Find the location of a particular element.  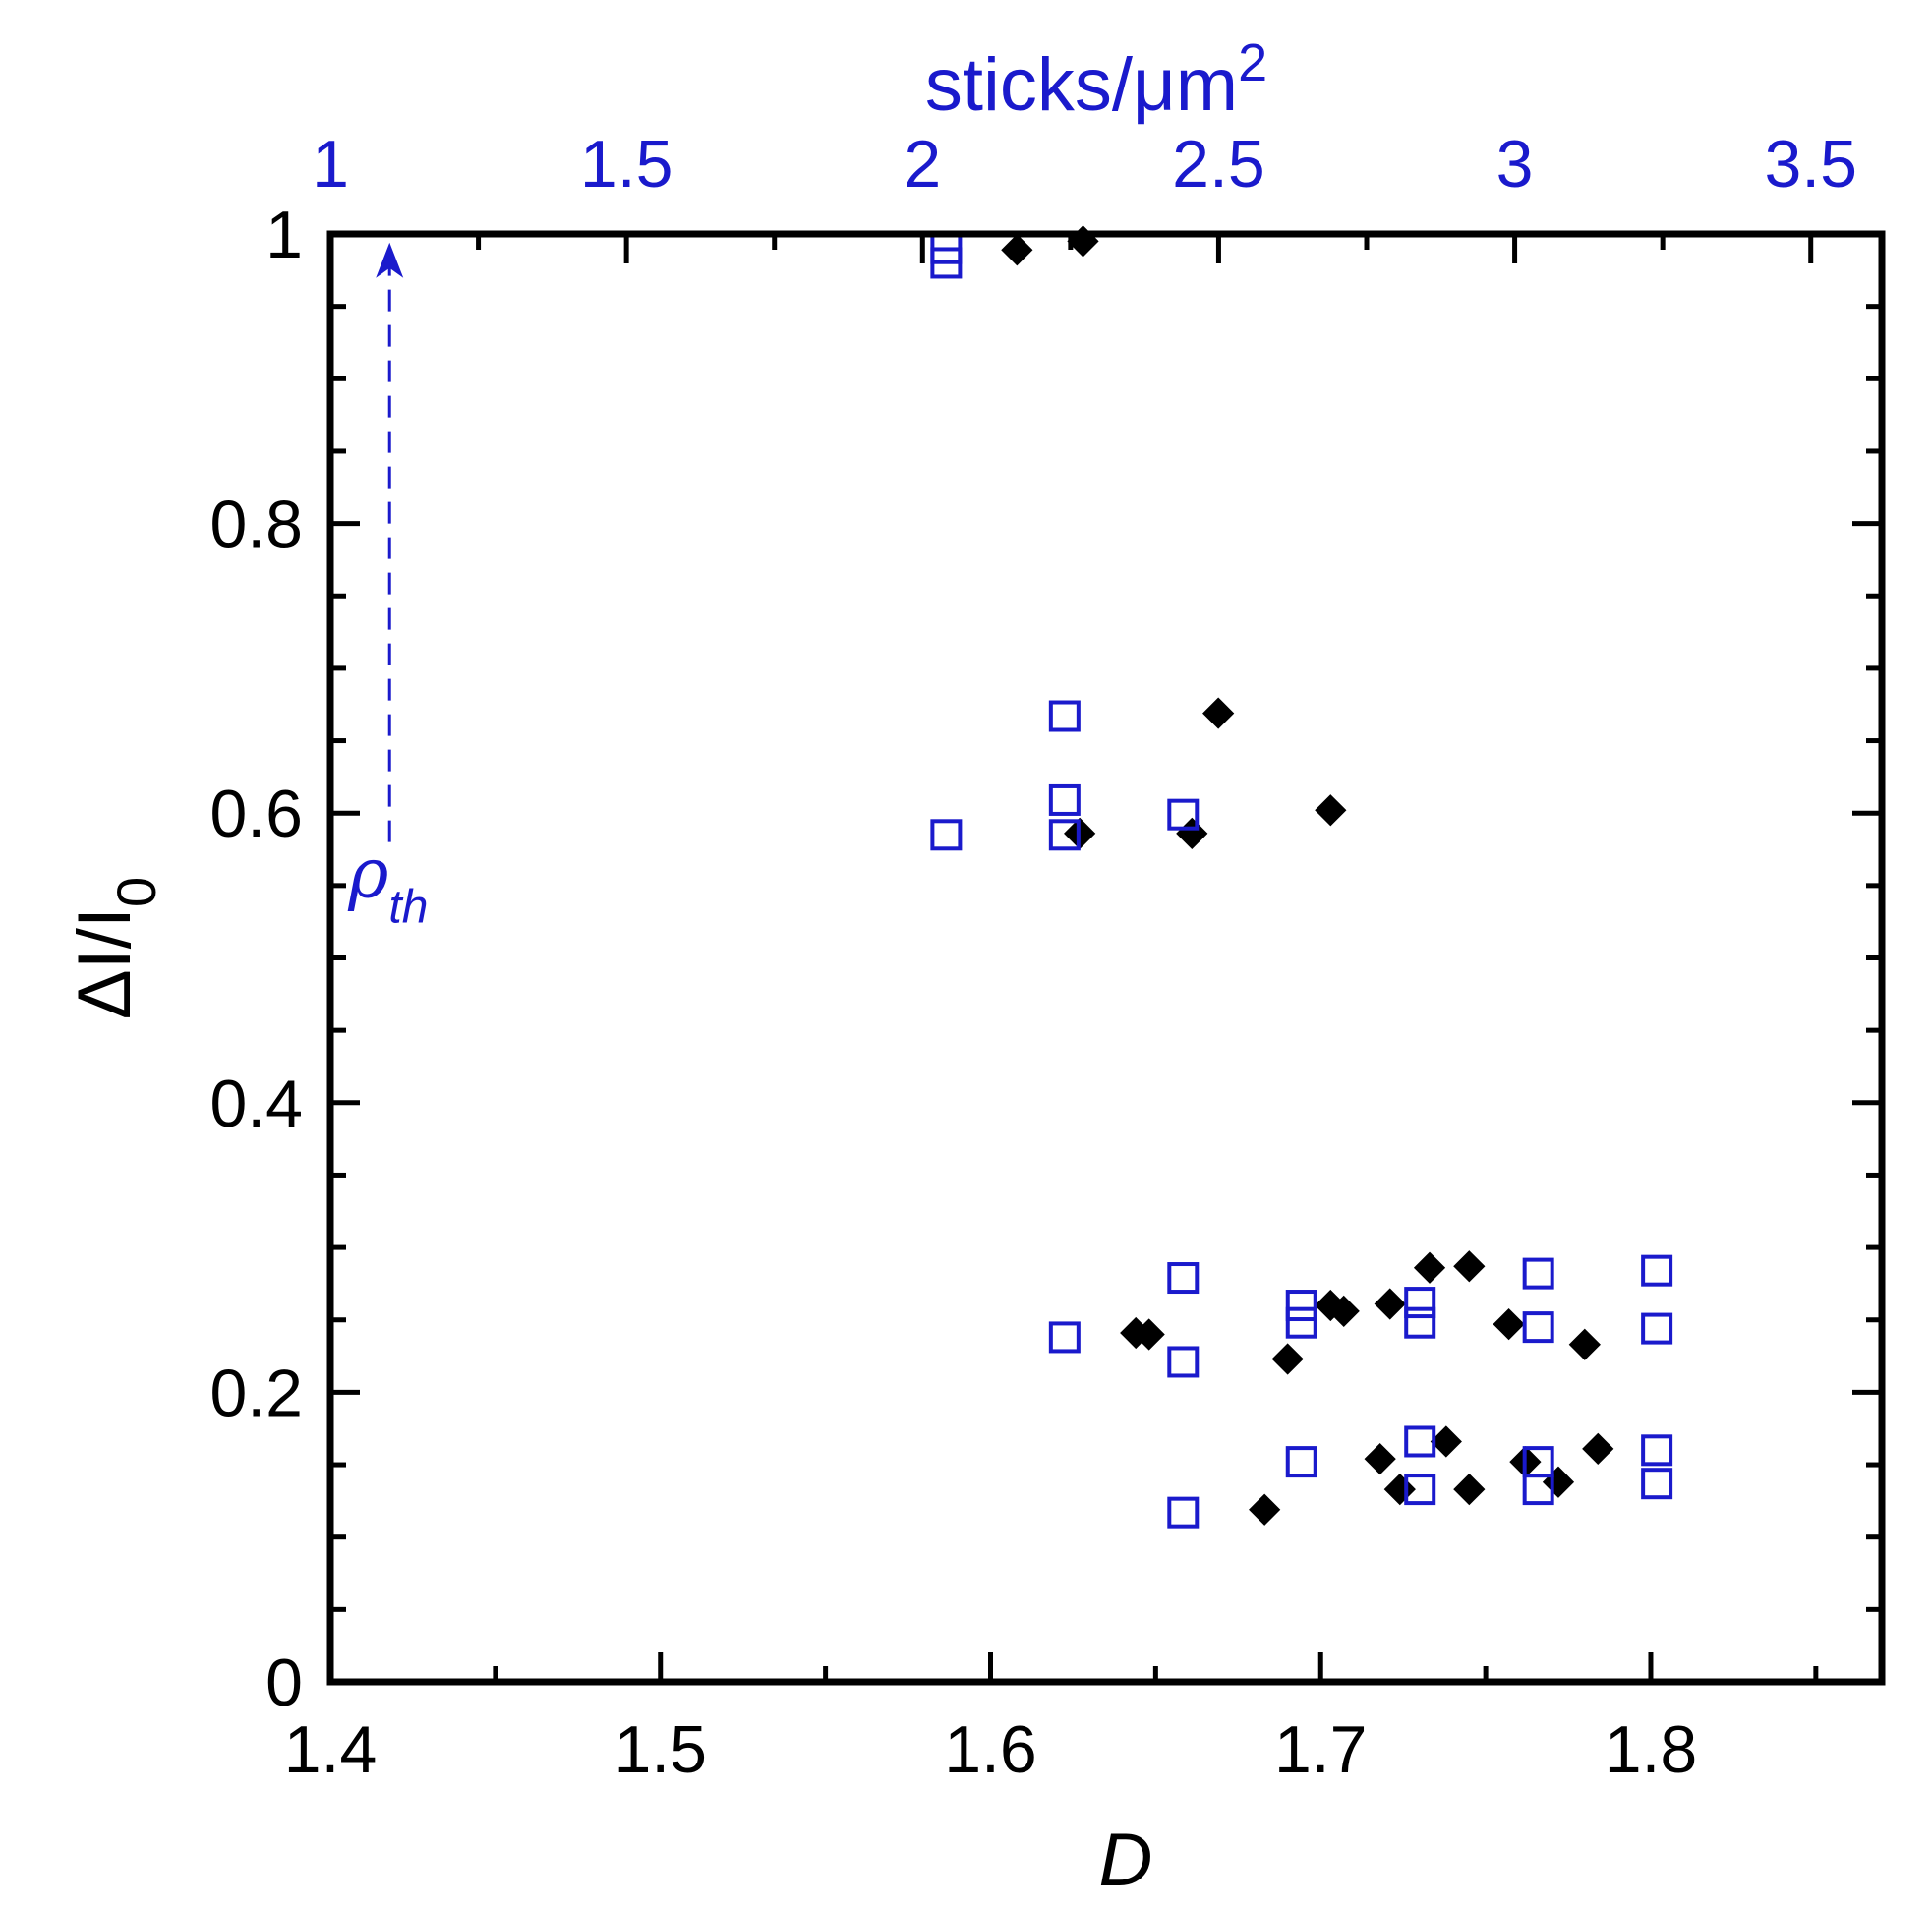

top-tick-label: 1.5 is located at coordinates (626, 164).